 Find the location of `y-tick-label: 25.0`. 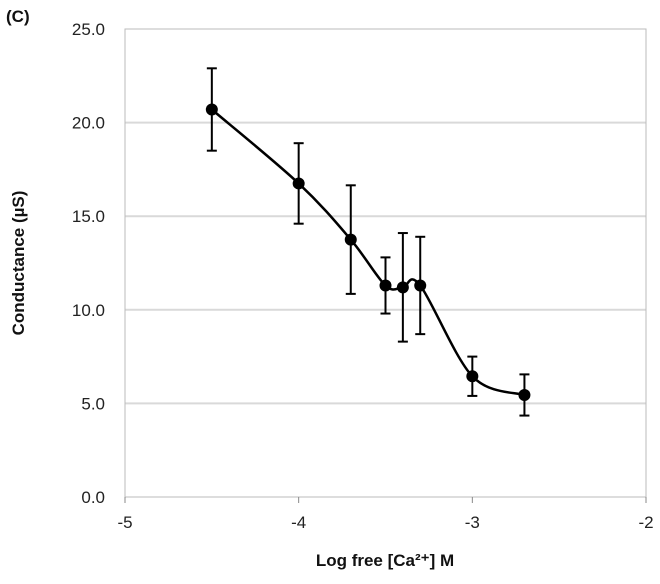

y-tick-label: 25.0 is located at coordinates (88, 29).